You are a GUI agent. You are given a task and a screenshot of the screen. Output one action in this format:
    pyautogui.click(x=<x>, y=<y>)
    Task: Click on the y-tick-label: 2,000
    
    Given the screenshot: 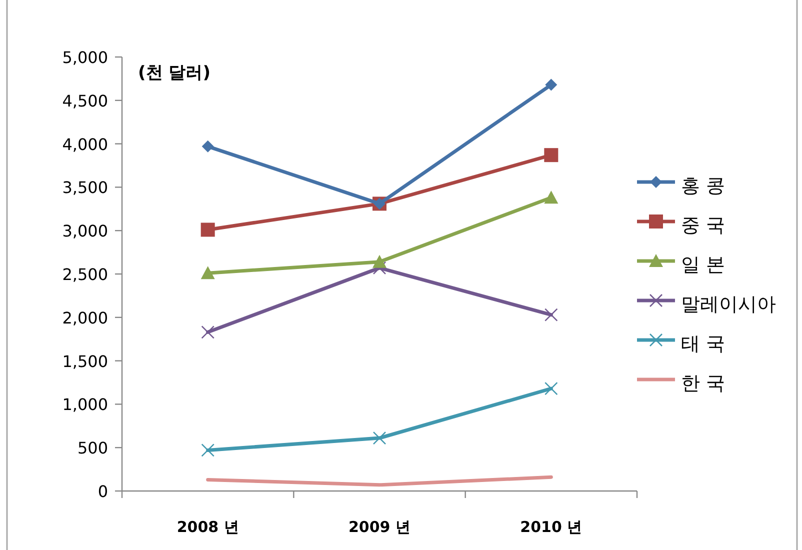 What is the action you would take?
    pyautogui.click(x=85, y=318)
    